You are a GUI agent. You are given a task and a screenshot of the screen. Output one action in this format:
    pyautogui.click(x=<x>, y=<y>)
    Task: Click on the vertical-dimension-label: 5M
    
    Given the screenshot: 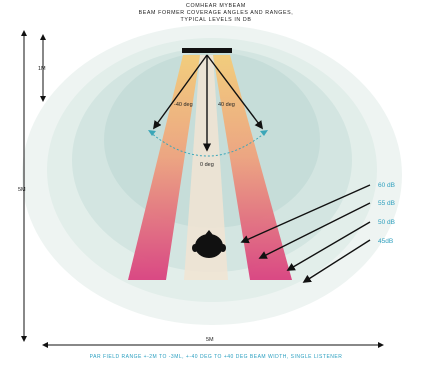 What is the action you would take?
    pyautogui.click(x=22, y=190)
    